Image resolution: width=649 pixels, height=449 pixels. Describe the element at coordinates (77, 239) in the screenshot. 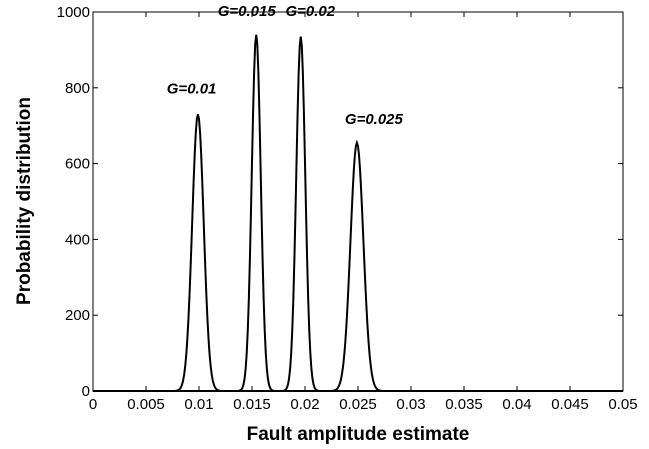

I see `y-tick-label: 400` at that location.